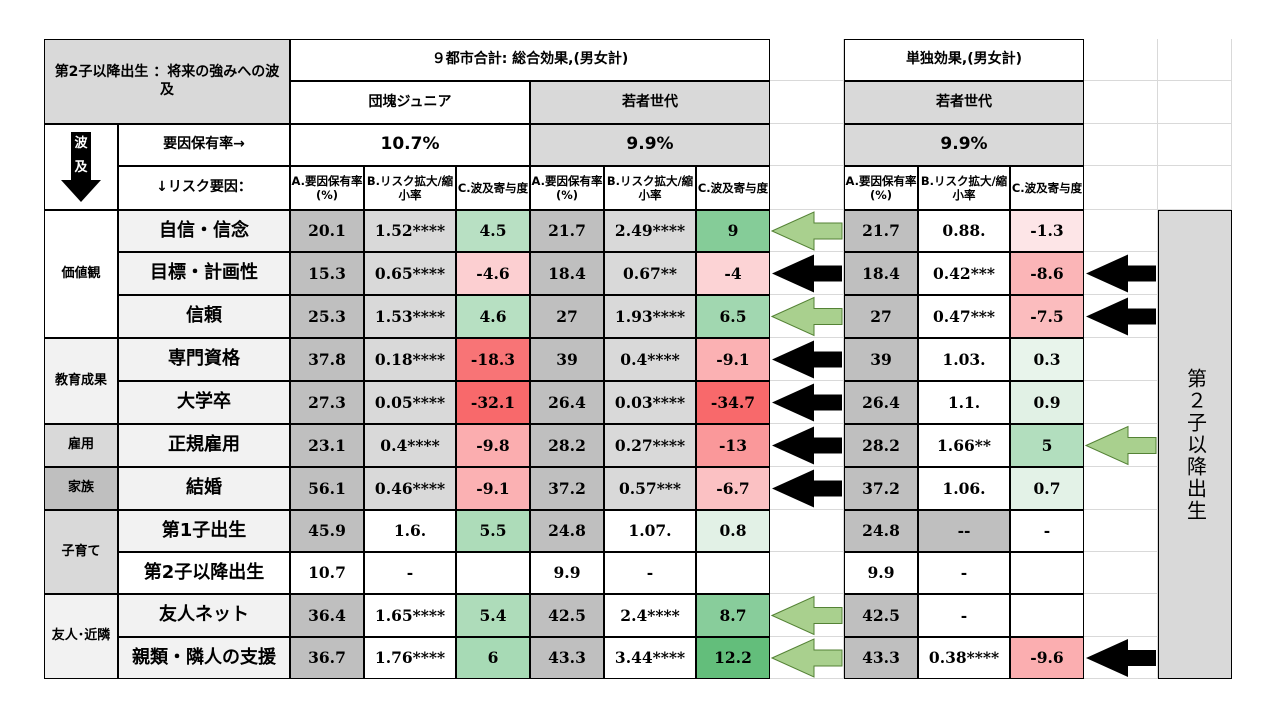  I want to click on value-c-young: -13, so click(733, 445).